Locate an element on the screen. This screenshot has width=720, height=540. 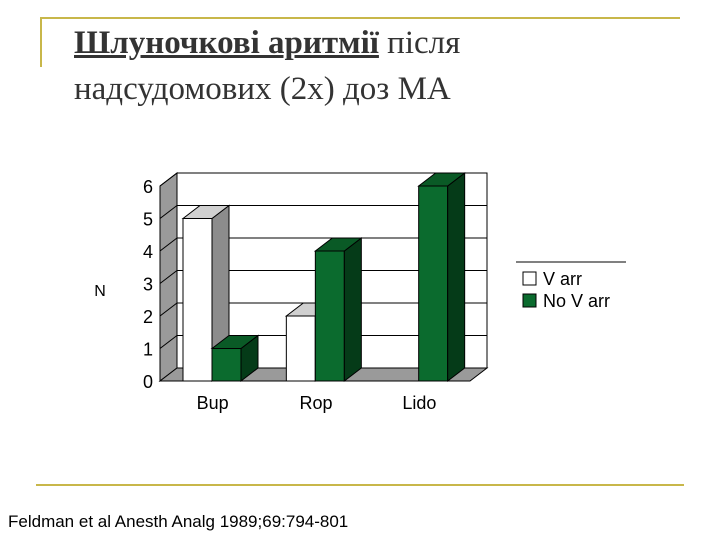
legend-label: No V arr is located at coordinates (576, 301).